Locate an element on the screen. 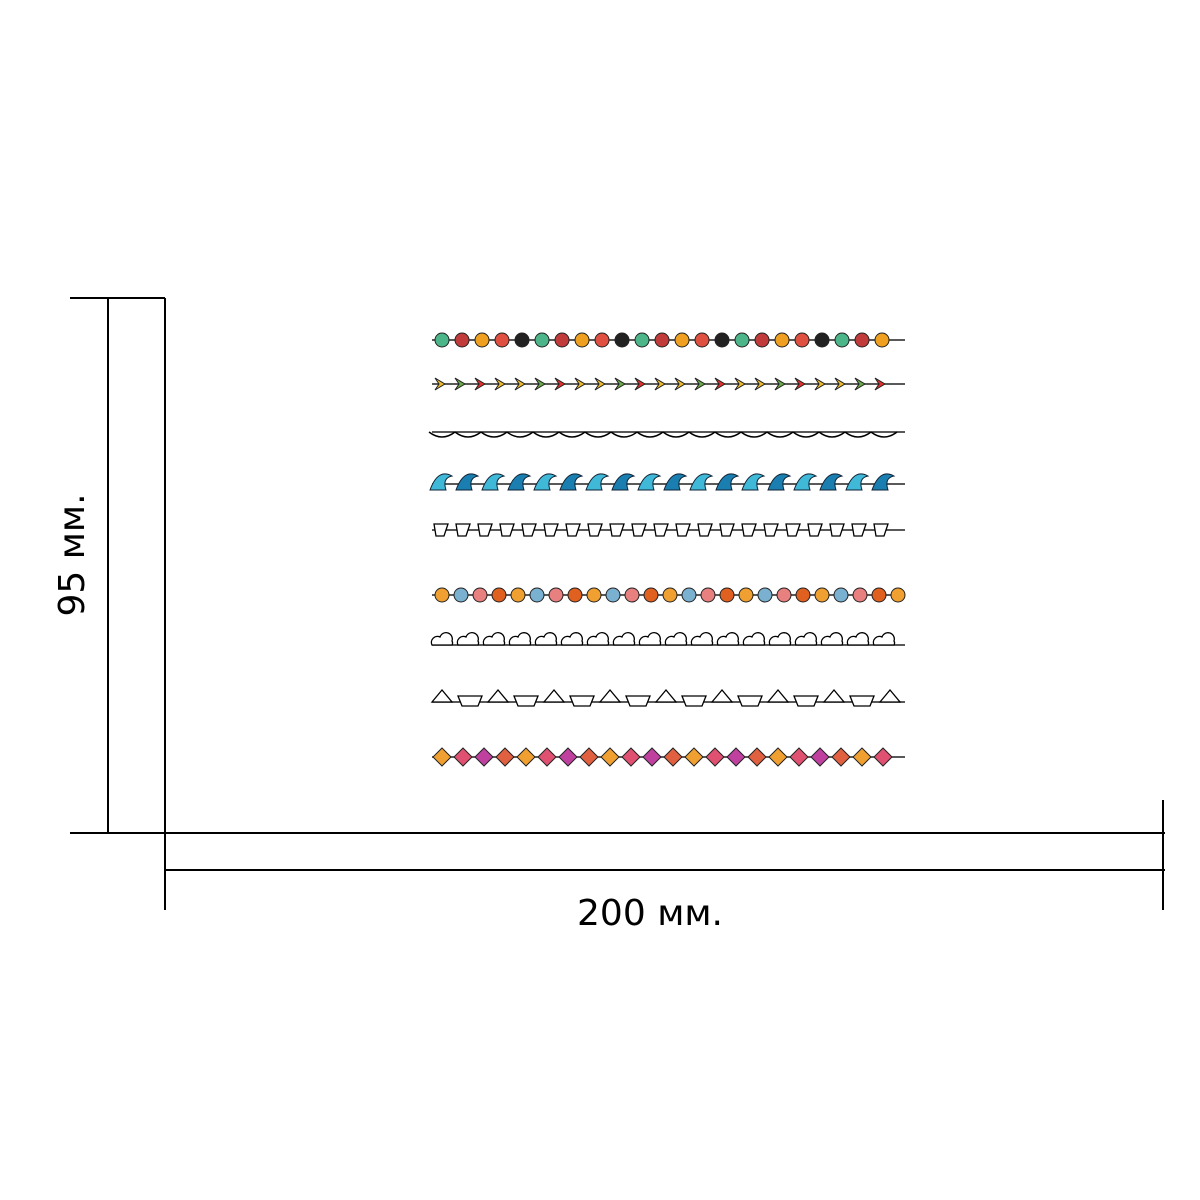 Image resolution: width=1200 pixels, height=1200 pixels. width-label: 200 мм. is located at coordinates (650, 913).